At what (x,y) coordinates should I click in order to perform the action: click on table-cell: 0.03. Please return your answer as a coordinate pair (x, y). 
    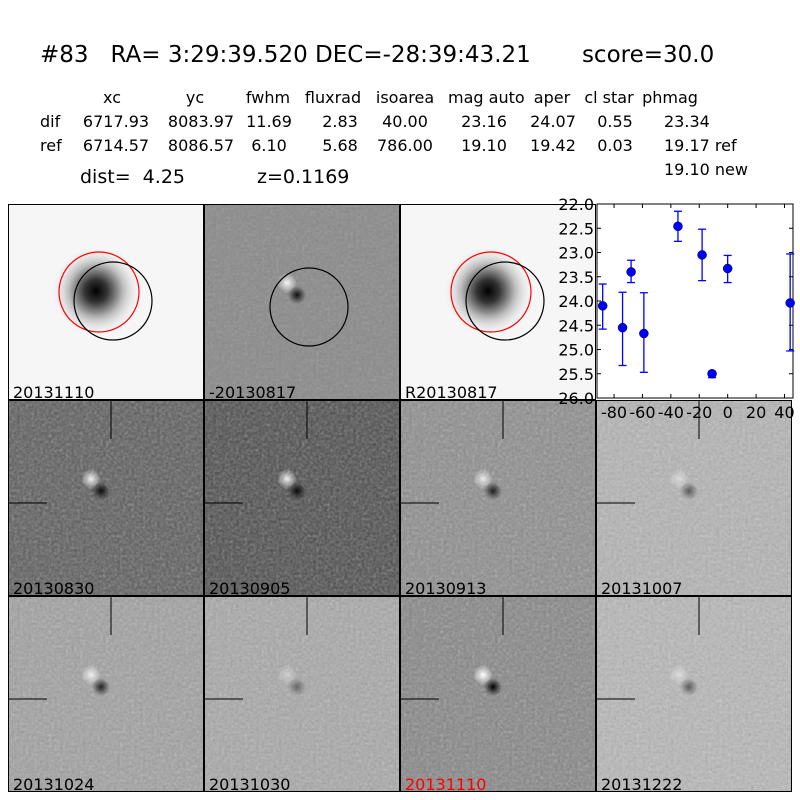
    Looking at the image, I should click on (615, 145).